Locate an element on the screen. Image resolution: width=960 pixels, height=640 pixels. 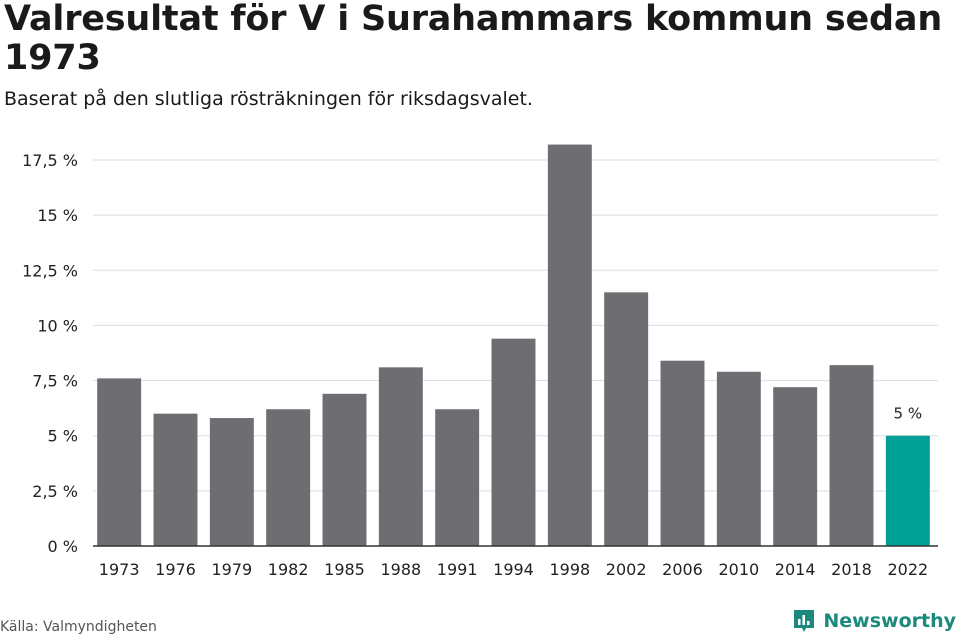
y-tick-label: 10 % is located at coordinates (57, 325).